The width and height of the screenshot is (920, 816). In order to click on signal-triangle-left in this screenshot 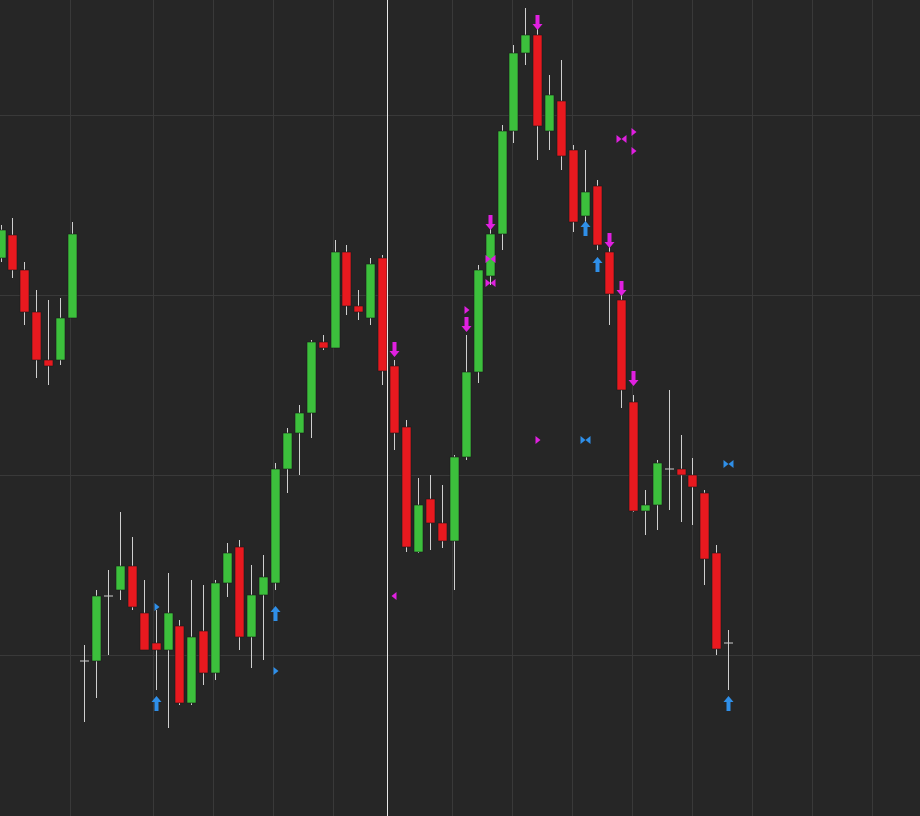, I will do `click(394, 596)`.